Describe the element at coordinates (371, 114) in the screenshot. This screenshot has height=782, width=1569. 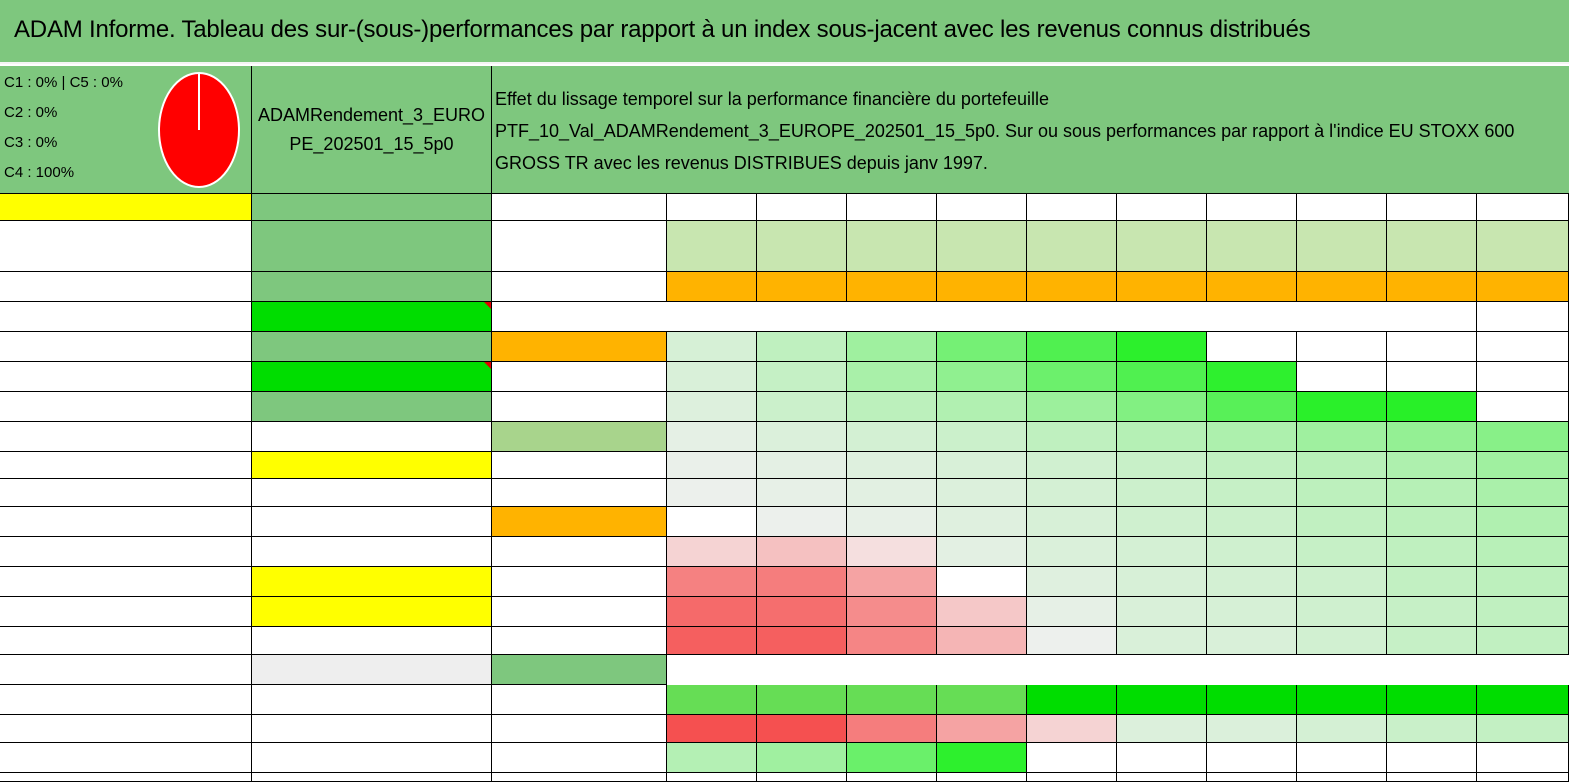
I see `portfolio-name-line1: ADAMRendement_3_EURO` at that location.